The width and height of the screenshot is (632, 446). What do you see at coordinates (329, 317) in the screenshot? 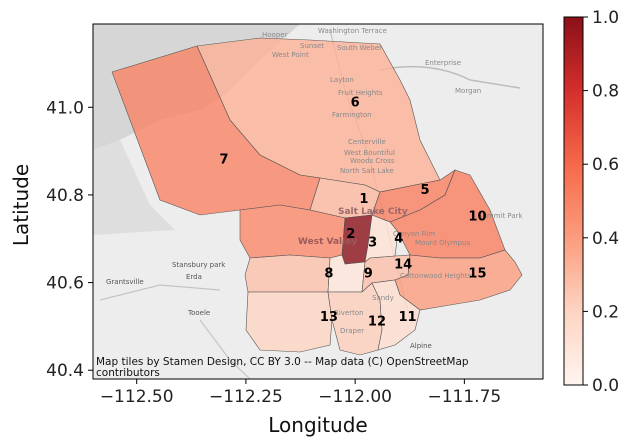
I see `region-label-13: 13` at bounding box center [329, 317].